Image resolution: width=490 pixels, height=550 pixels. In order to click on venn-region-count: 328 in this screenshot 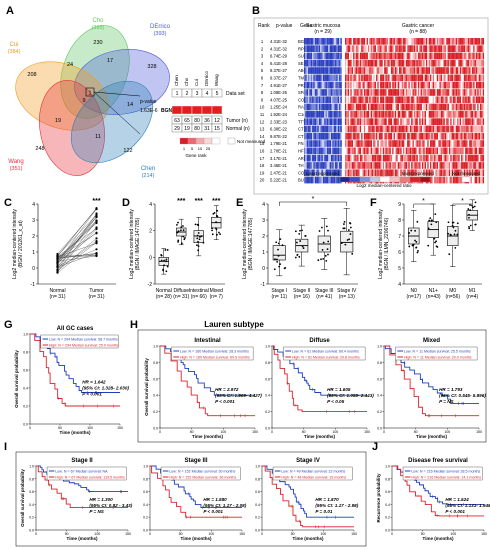, I will do `click(151, 67)`.